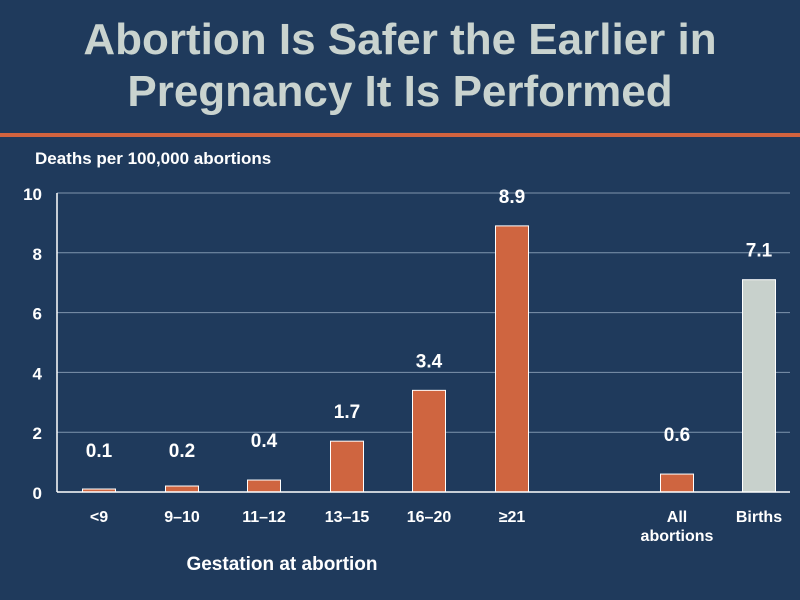 Image resolution: width=800 pixels, height=600 pixels. Describe the element at coordinates (37, 314) in the screenshot. I see `y-tick-label: 6` at that location.